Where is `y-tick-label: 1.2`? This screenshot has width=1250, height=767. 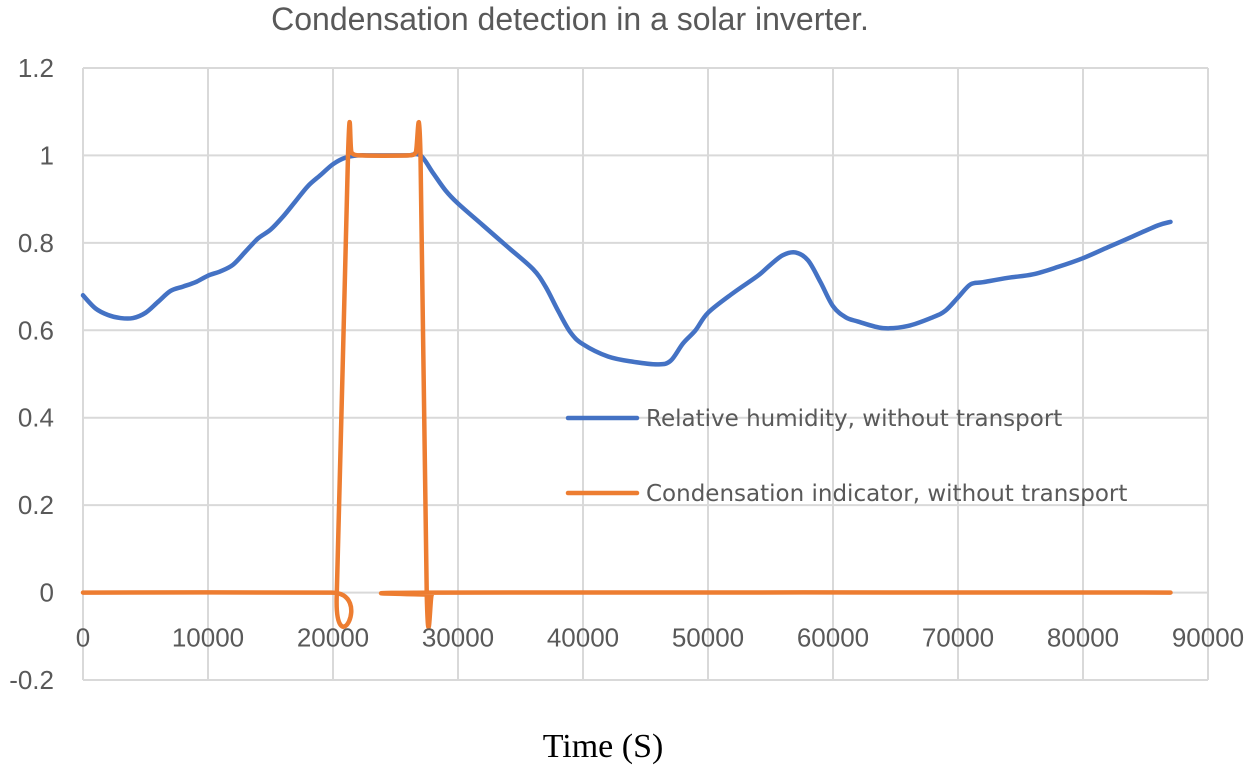
y-tick-label: 1.2 is located at coordinates (36, 68).